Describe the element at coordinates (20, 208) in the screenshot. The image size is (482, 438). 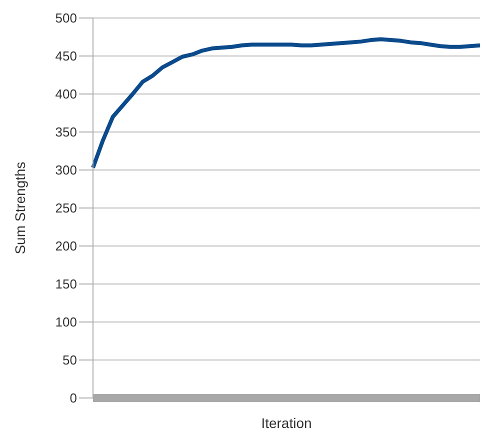
I see `y-axis-title: Sum Strengths` at that location.